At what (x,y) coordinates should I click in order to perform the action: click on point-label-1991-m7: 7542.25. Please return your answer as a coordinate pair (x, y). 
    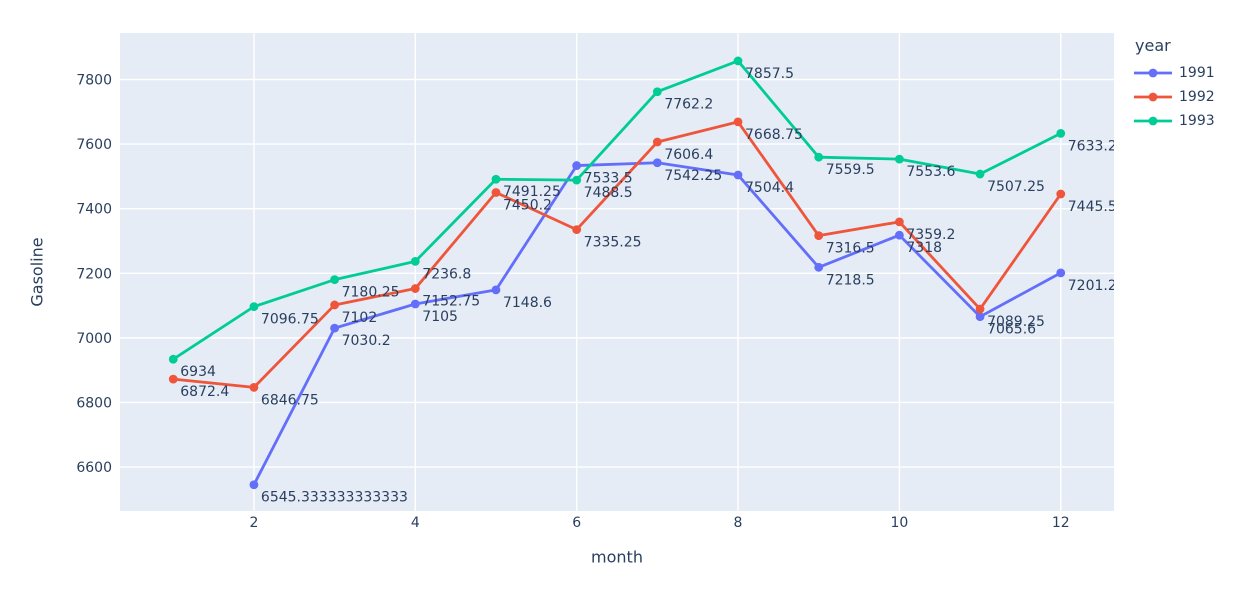
    Looking at the image, I should click on (693, 176).